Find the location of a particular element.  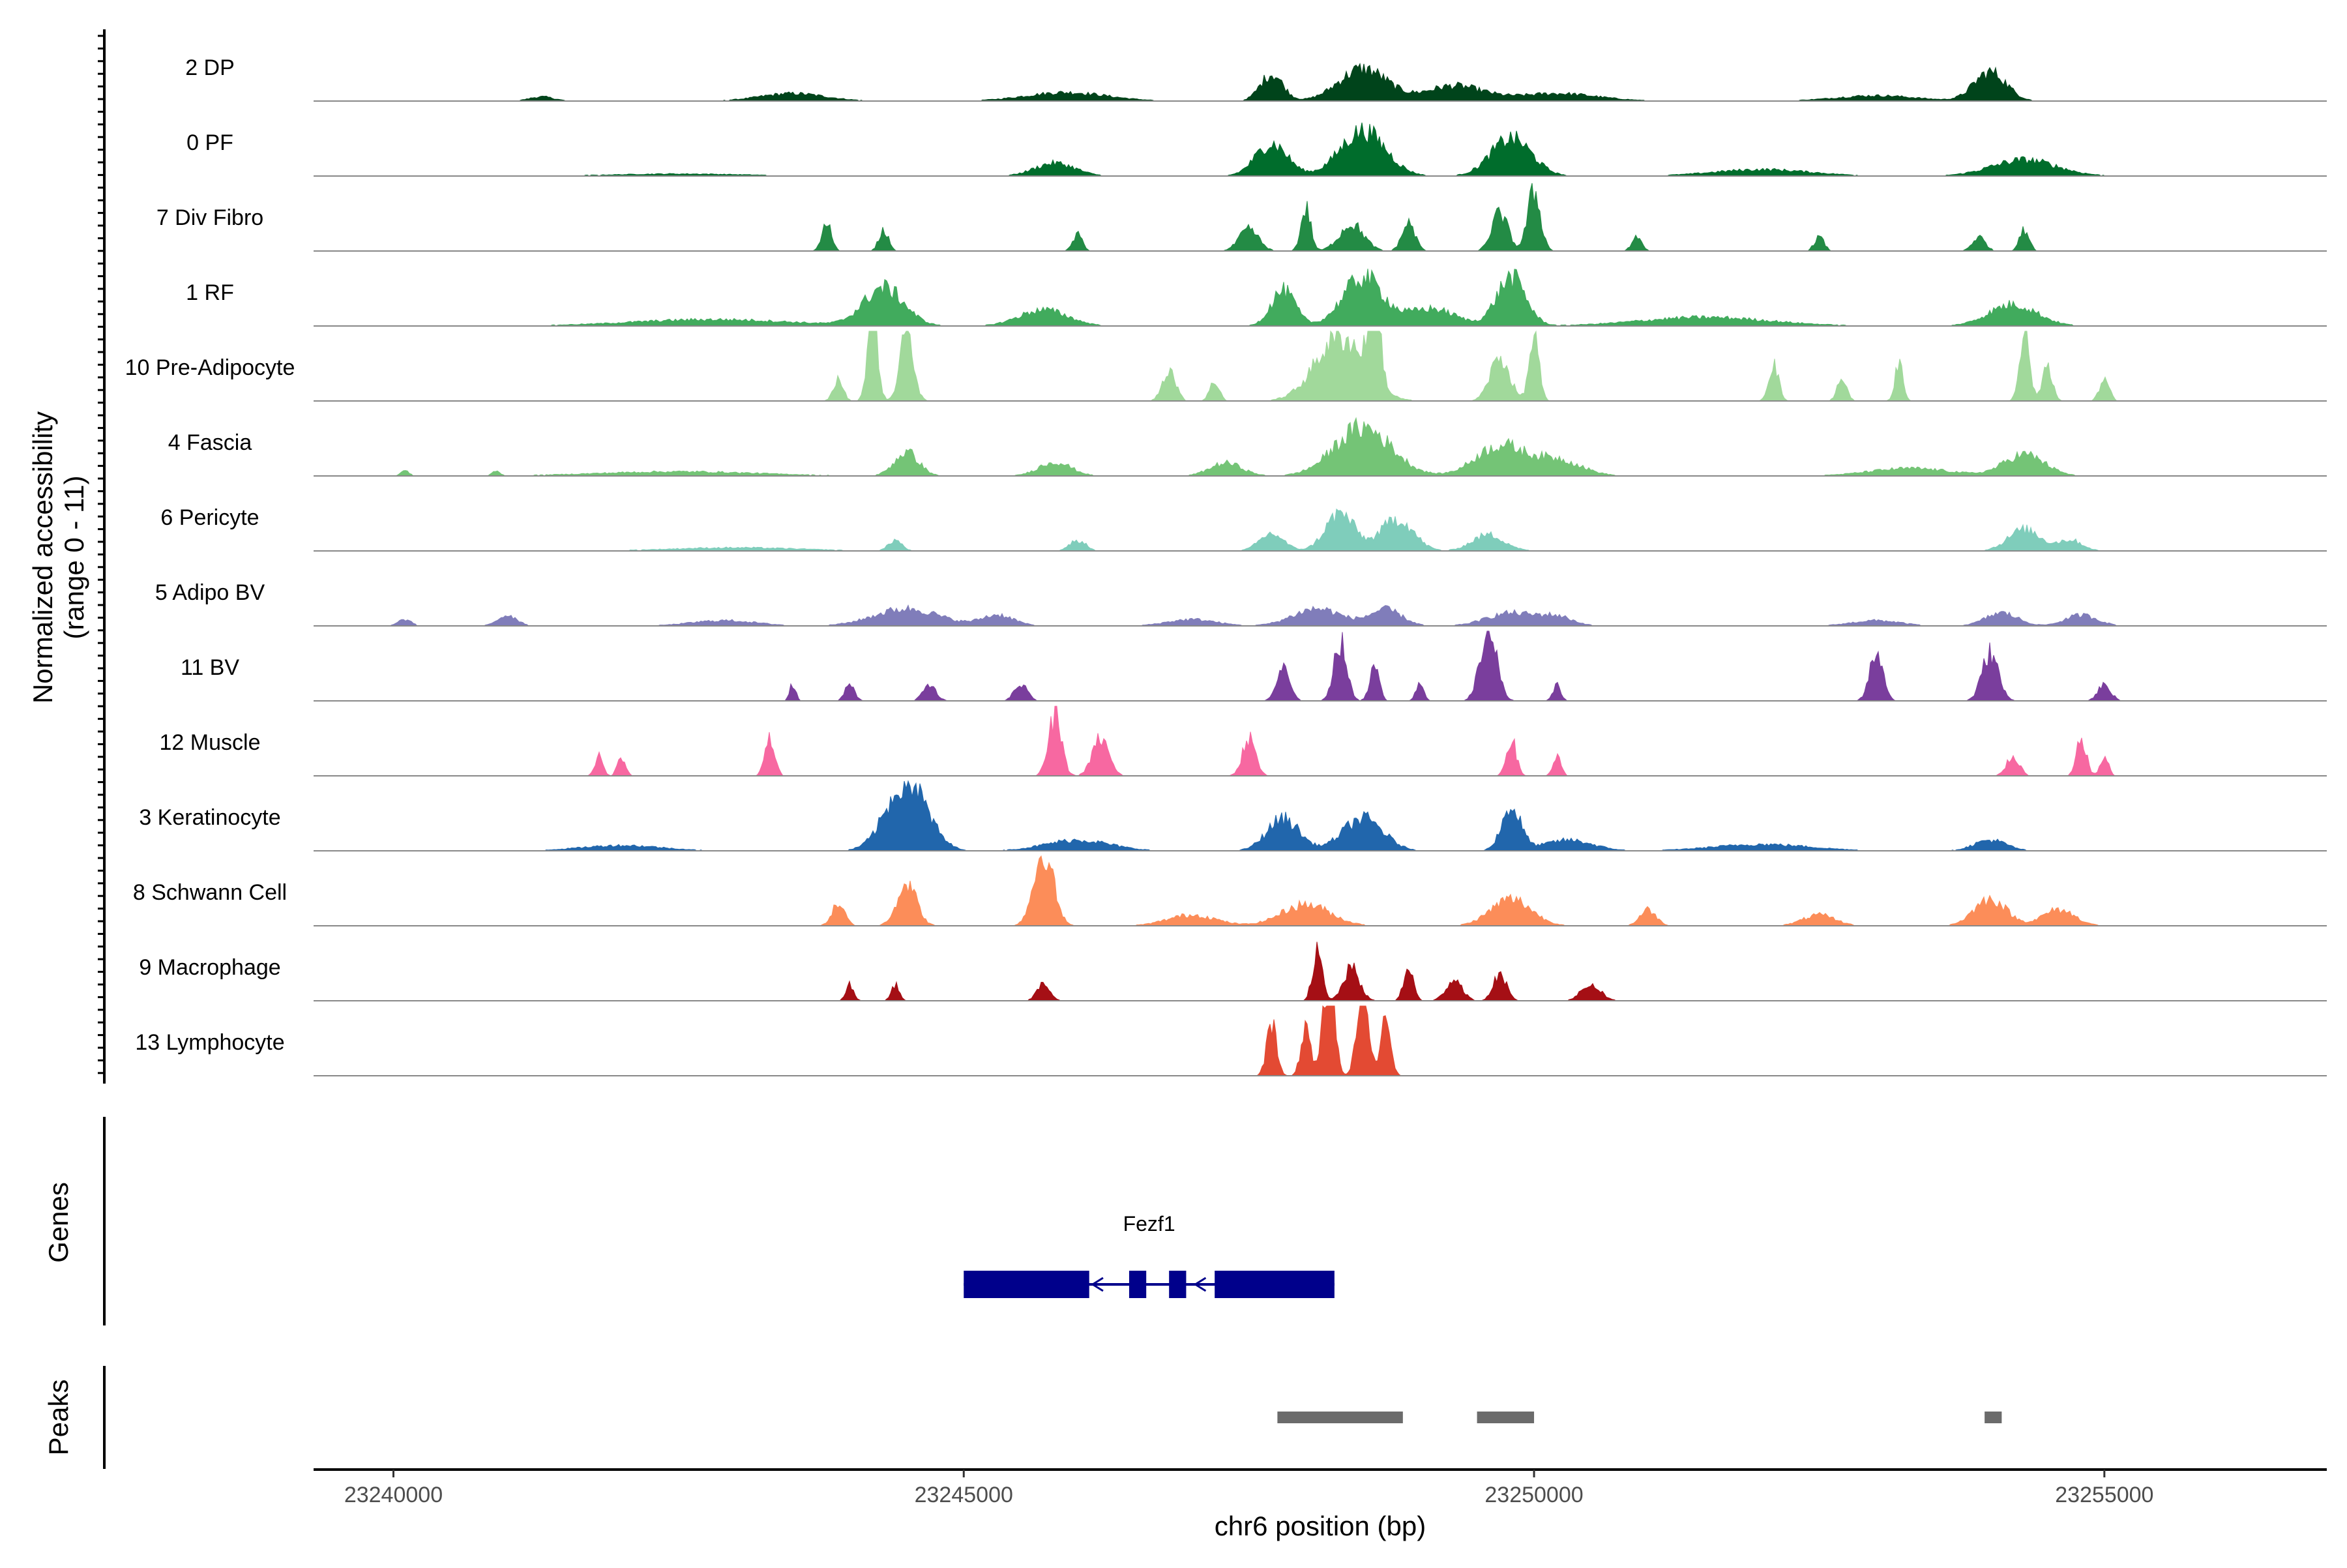

track-7-div-fibro: 7 Div Fibro is located at coordinates (1241, 218).